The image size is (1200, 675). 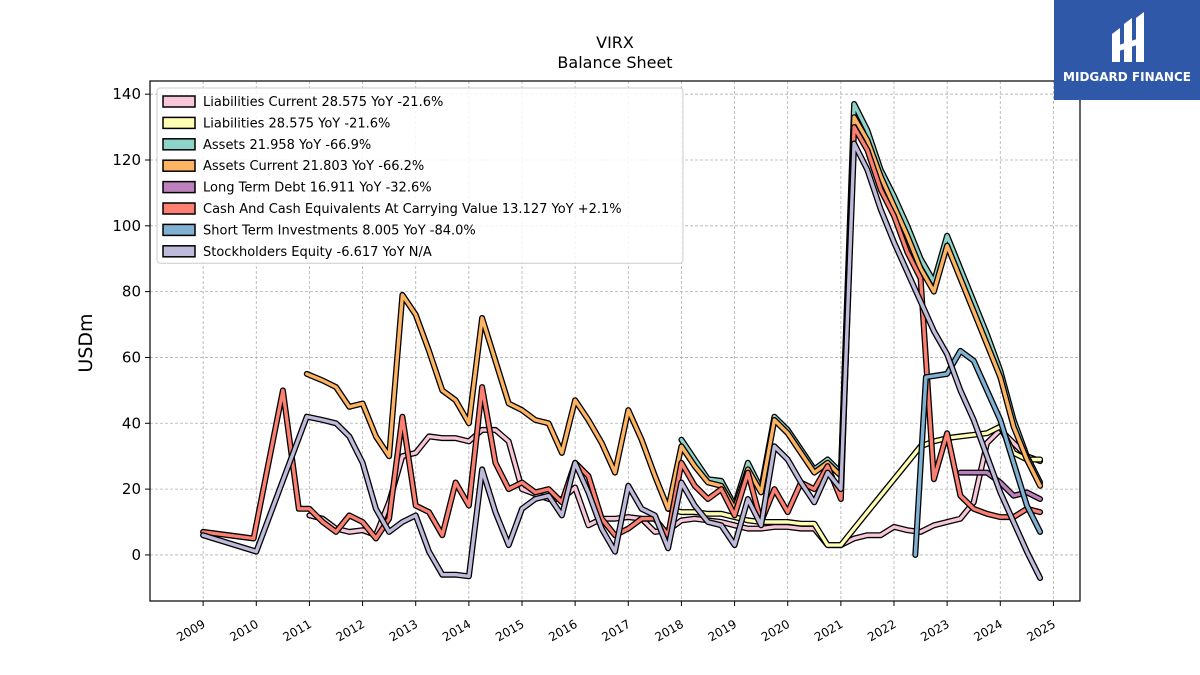 I want to click on legend-entry: Liabilities 28.575 YoY -21.6%, so click(x=296, y=123).